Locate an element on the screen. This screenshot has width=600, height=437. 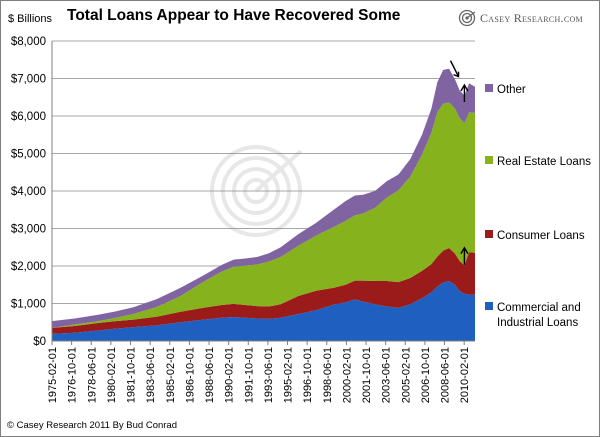
x-tick-label: 1981-10-01 is located at coordinates (132, 375).